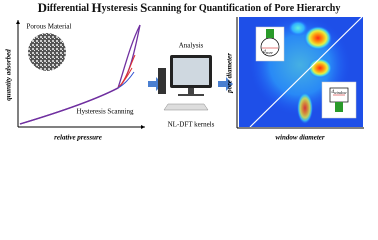 The height and width of the screenshot is (240, 378). Describe the element at coordinates (49, 27) in the screenshot. I see `inset-label: Porous Material` at that location.